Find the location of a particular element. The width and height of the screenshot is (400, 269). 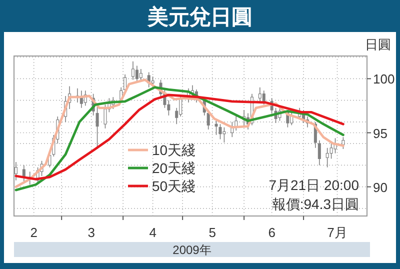

y-tick-label: 90 is located at coordinates (380, 187).